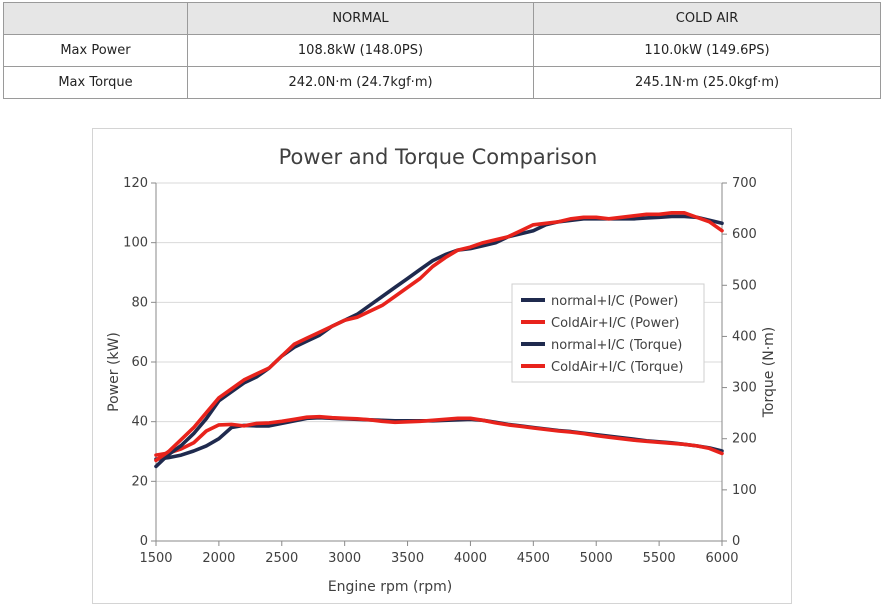  I want to click on spec-label: Max Power, so click(95, 50).